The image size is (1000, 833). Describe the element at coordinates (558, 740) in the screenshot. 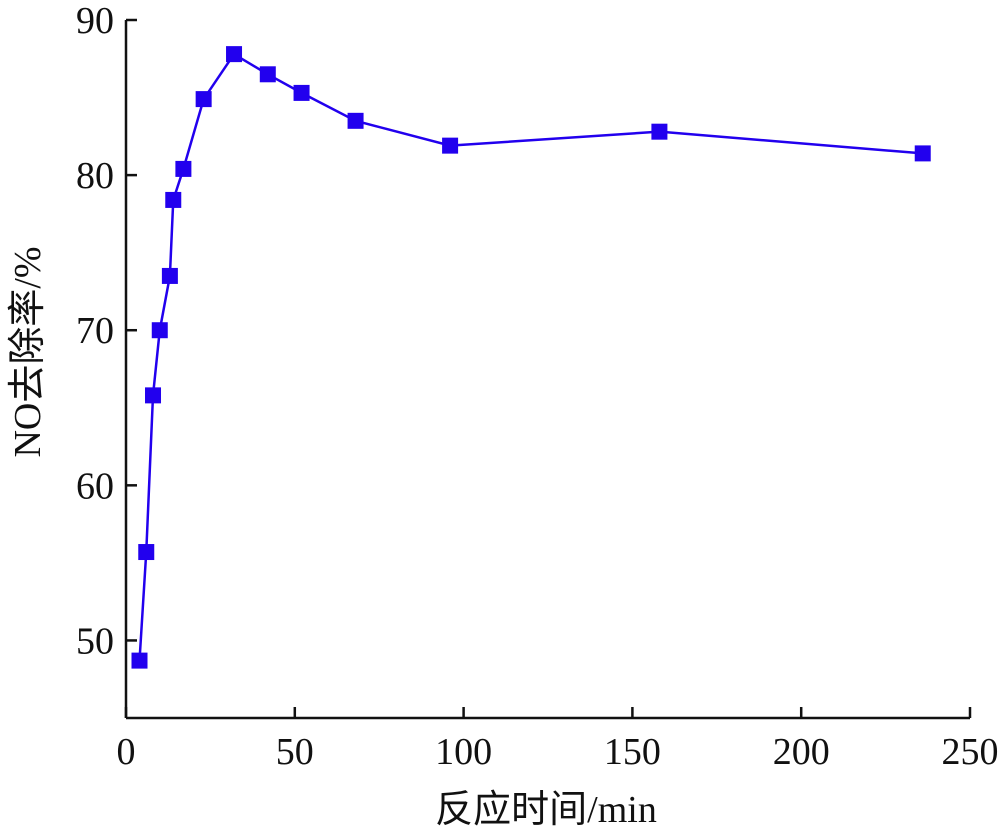

I see `x-ticks: 0 50 100 150 200 250` at that location.